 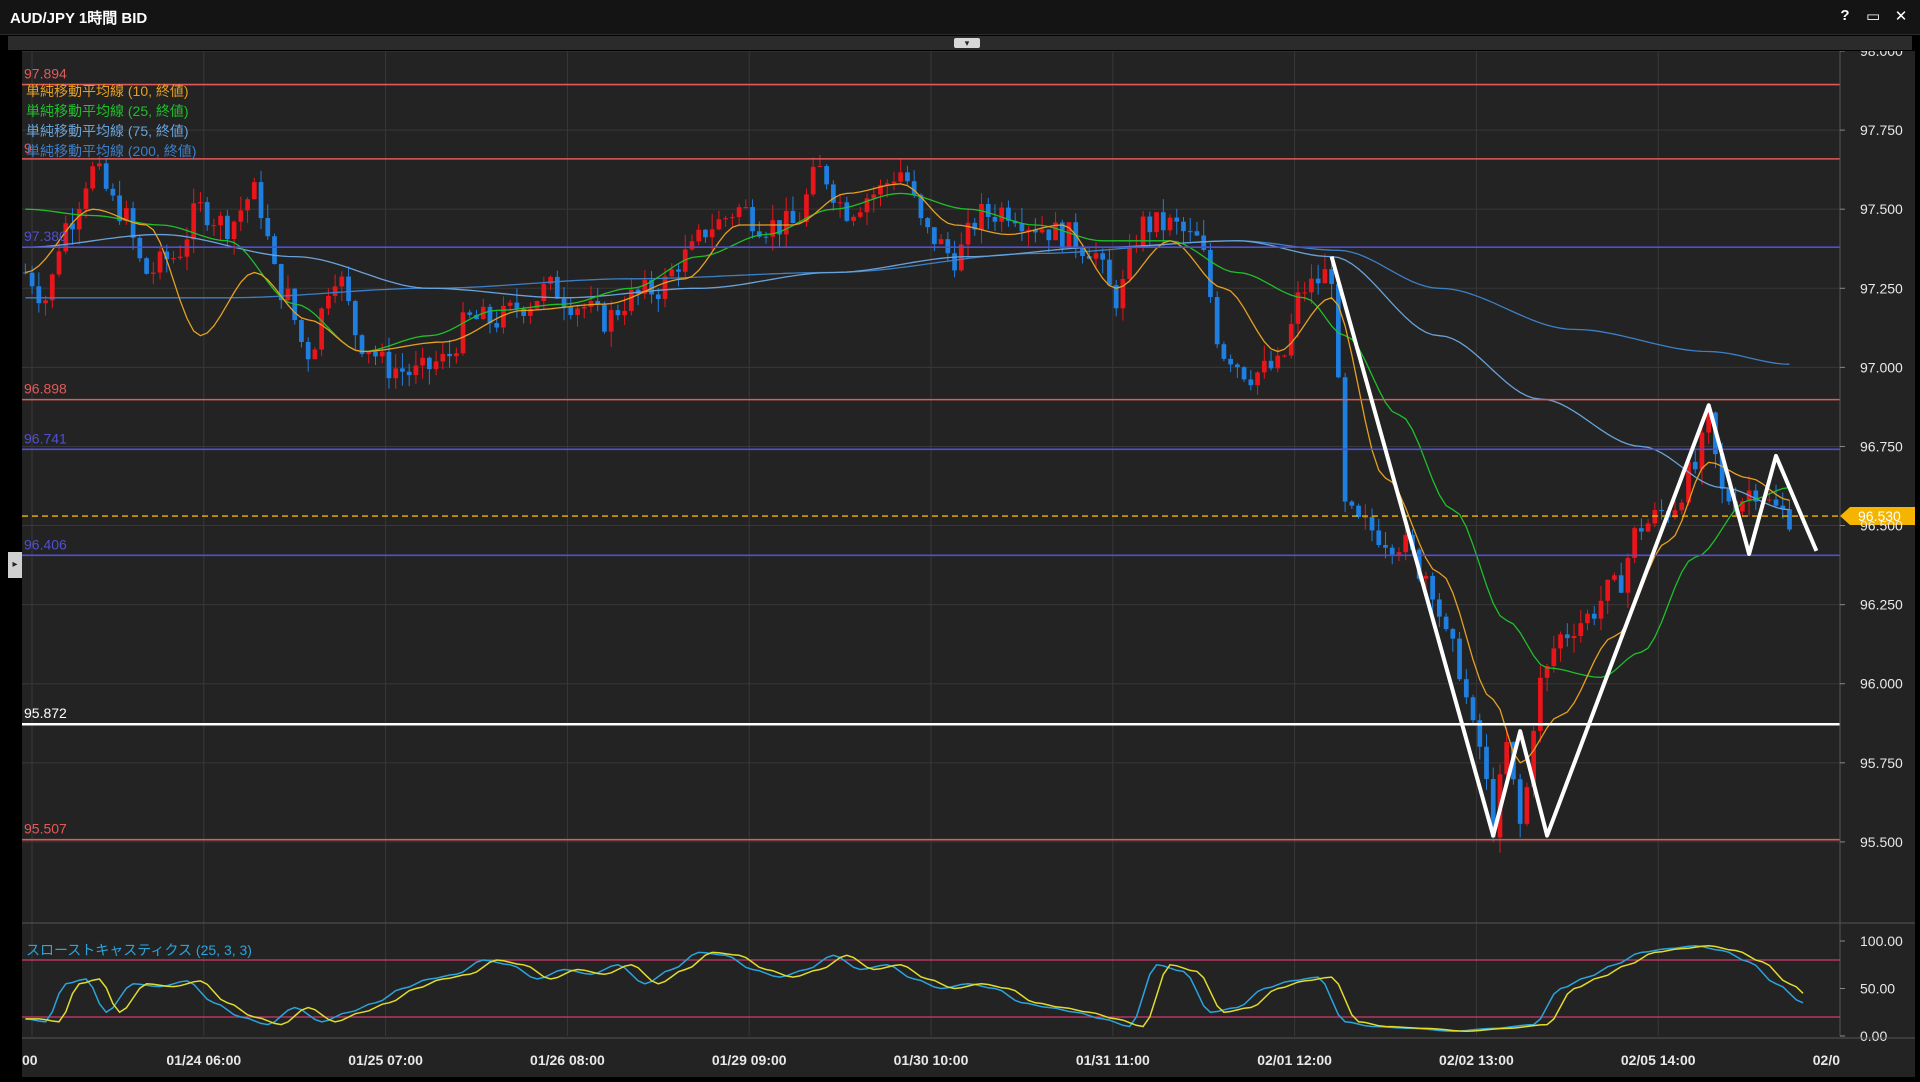 I want to click on side-panel-handle-icon: ▸, so click(x=15, y=565).